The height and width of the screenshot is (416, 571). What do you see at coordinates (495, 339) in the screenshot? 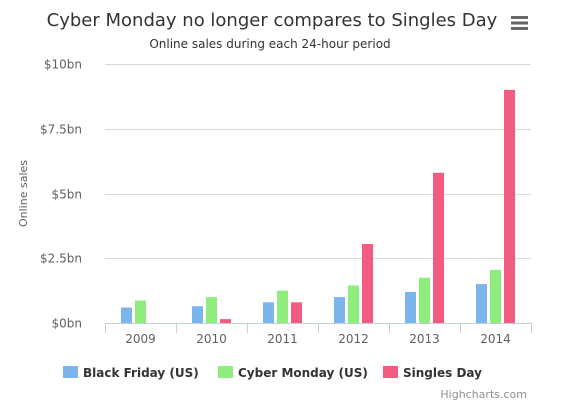
I see `x-tick-label: 2014` at bounding box center [495, 339].